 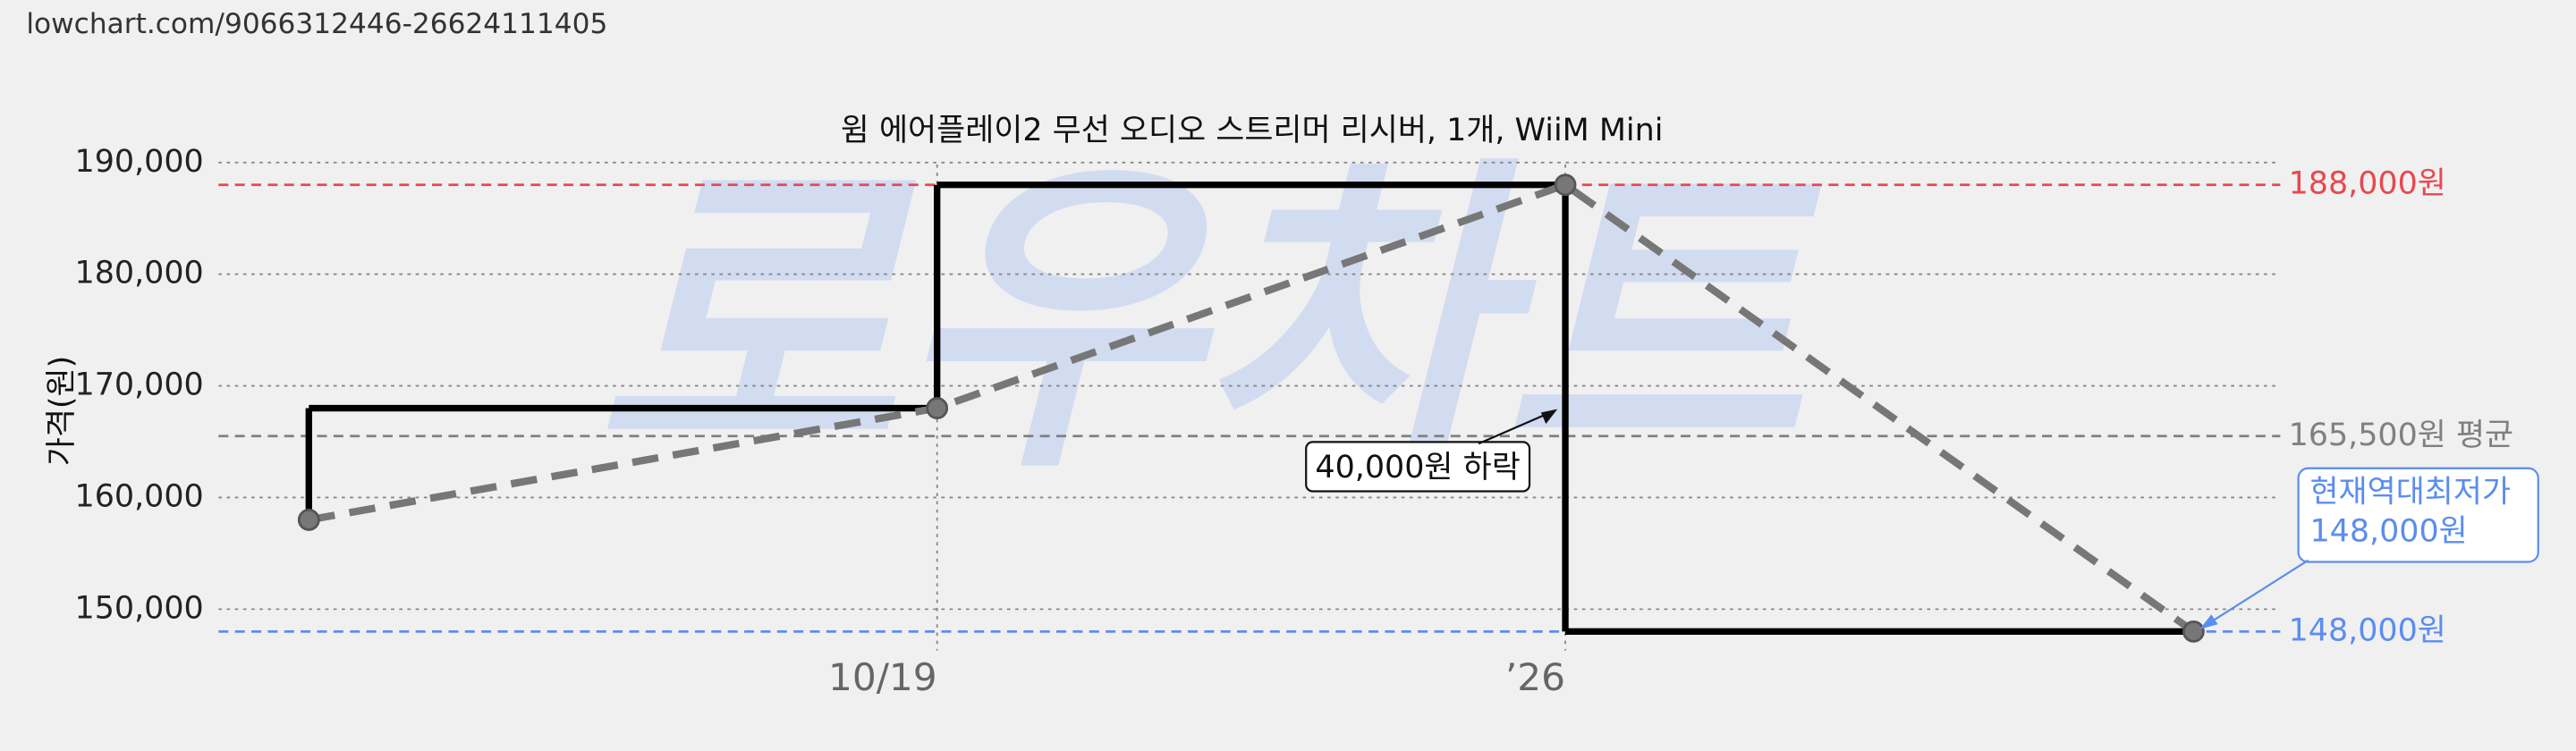 What do you see at coordinates (2367, 630) in the screenshot?
I see `reference-label: 148,000원` at bounding box center [2367, 630].